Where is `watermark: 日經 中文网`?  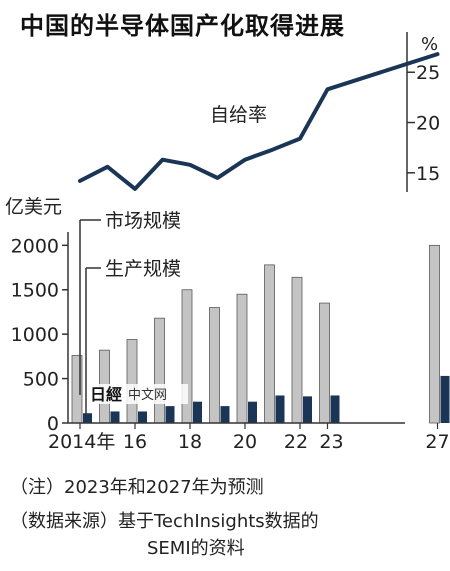
watermark: 日經 中文网 is located at coordinates (138, 394).